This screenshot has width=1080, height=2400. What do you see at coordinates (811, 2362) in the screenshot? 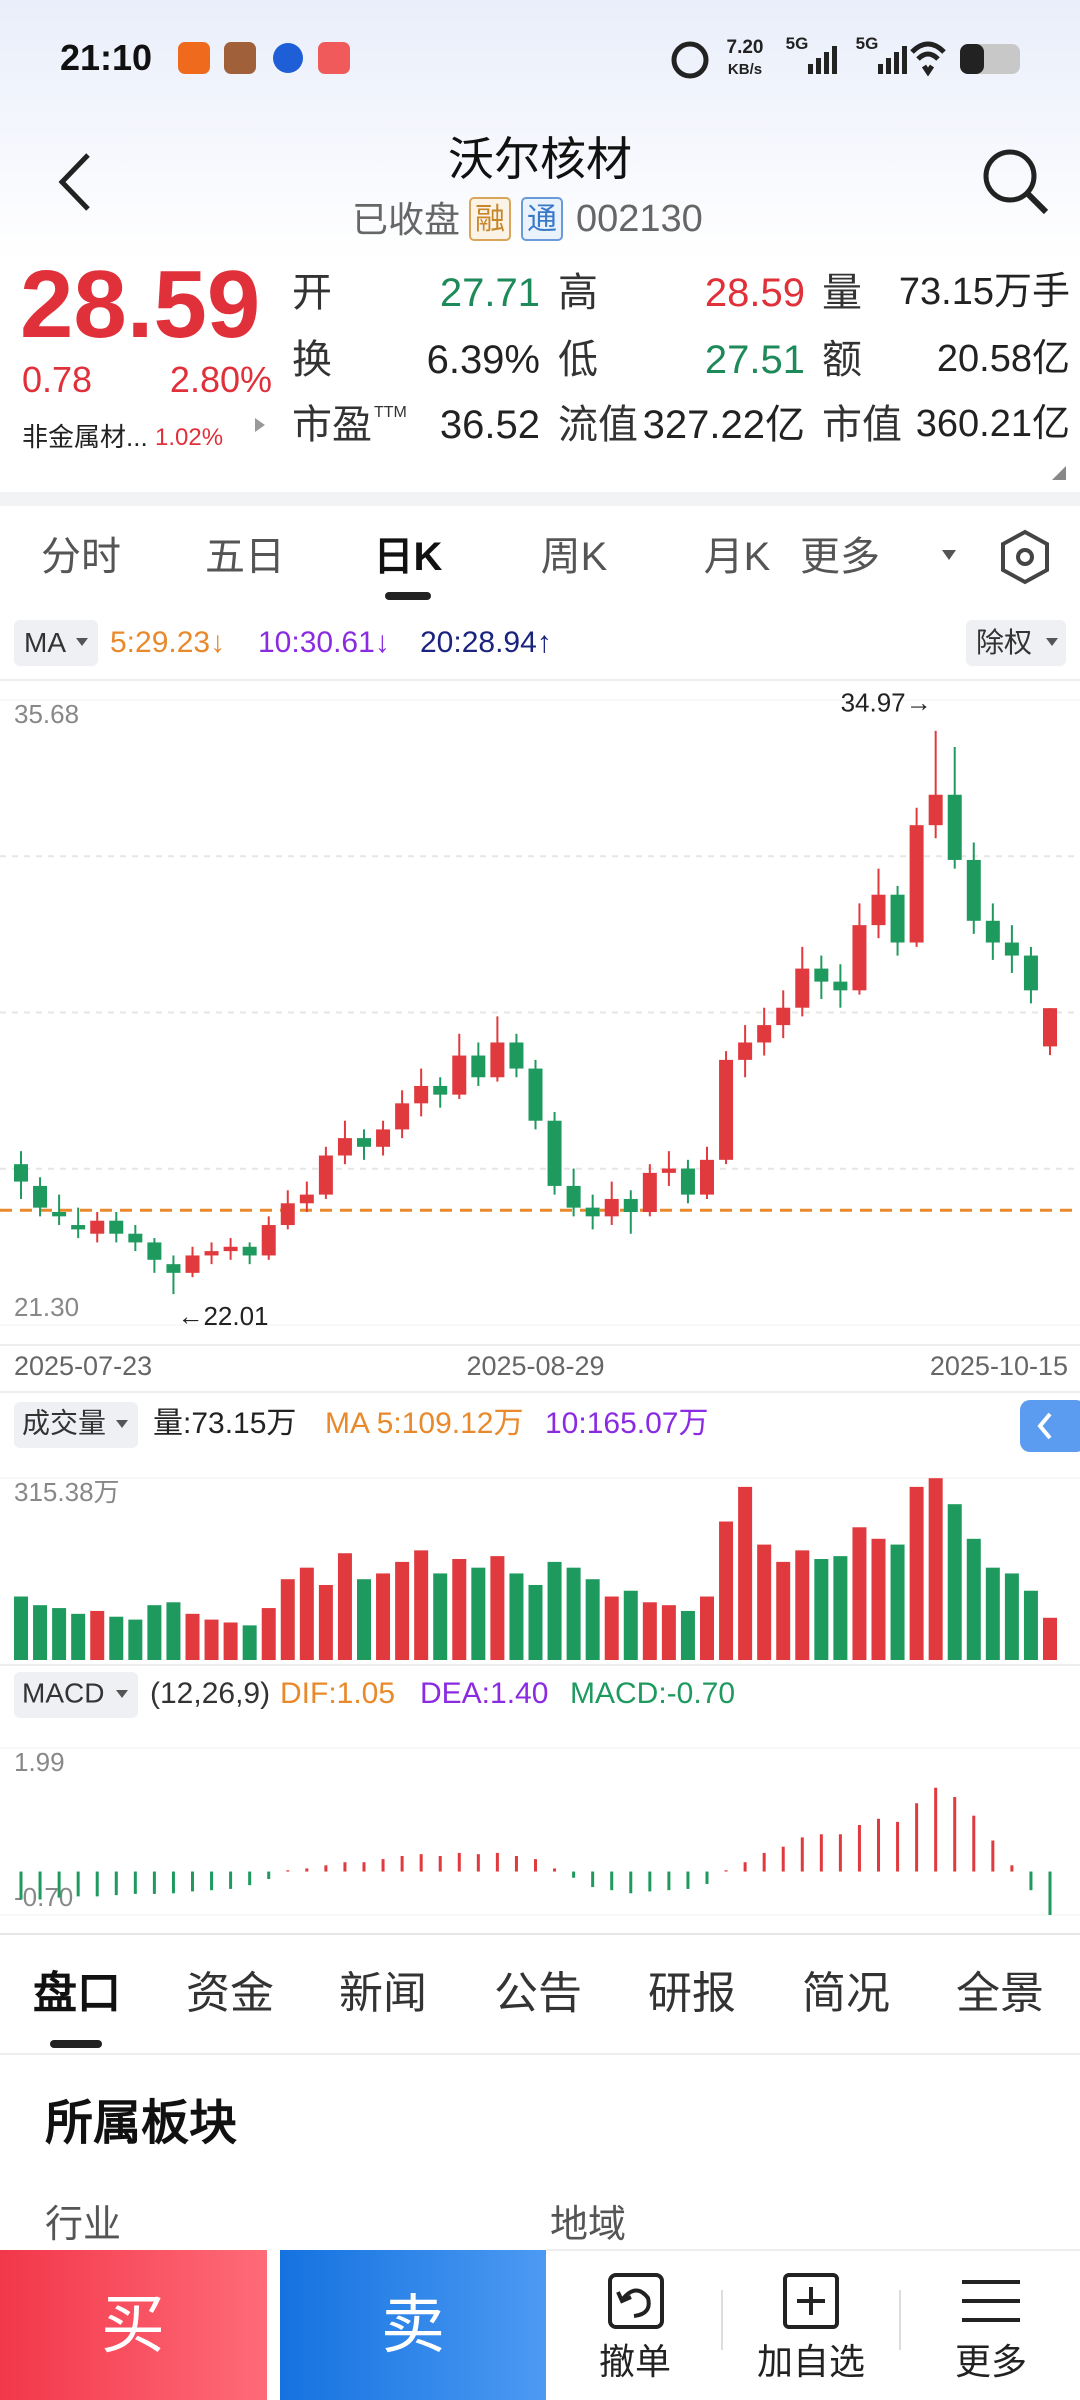
I see `action-label: 加自选` at bounding box center [811, 2362].